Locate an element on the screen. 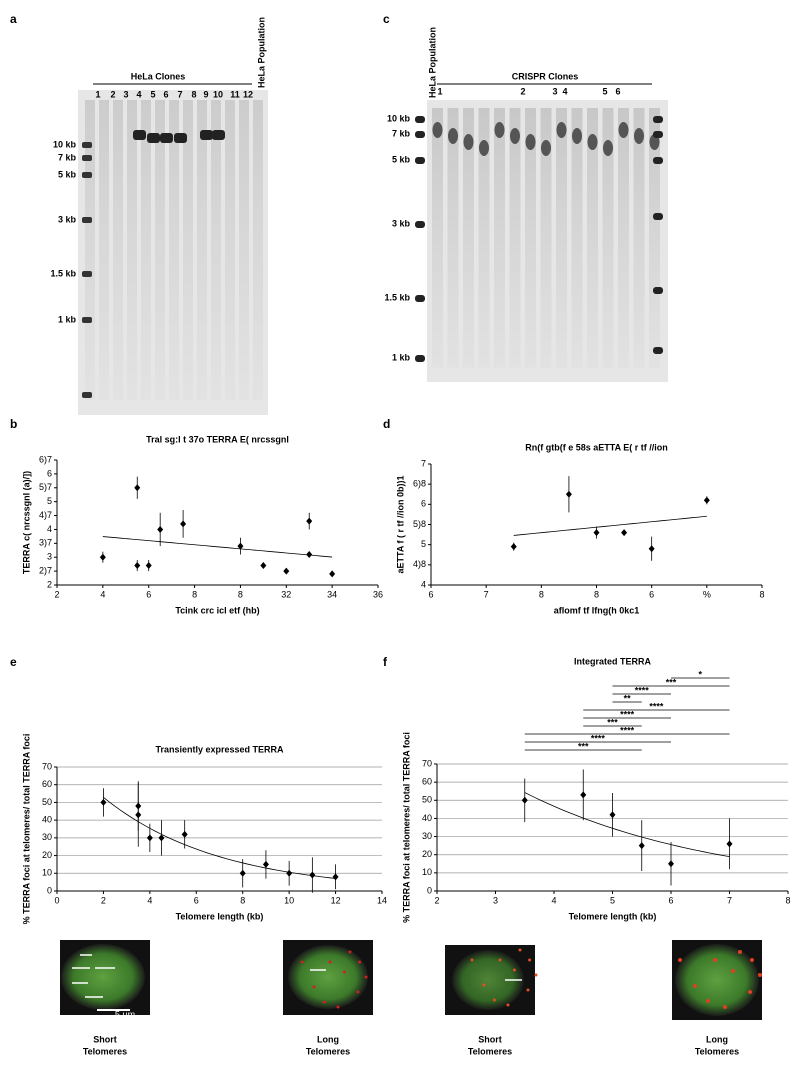 Image resolution: width=800 pixels, height=1067 pixels. y-tick-label: 20 is located at coordinates (47, 855).